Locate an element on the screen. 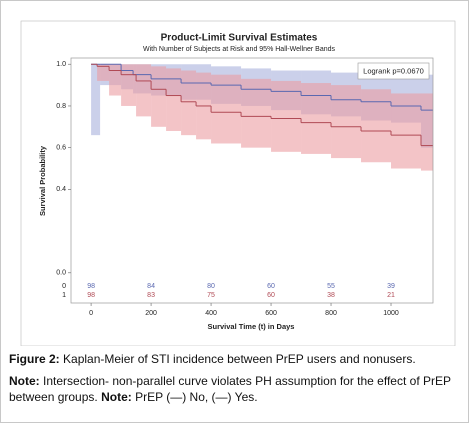 The width and height of the screenshot is (469, 423). x-tick-label: 400 is located at coordinates (211, 313).